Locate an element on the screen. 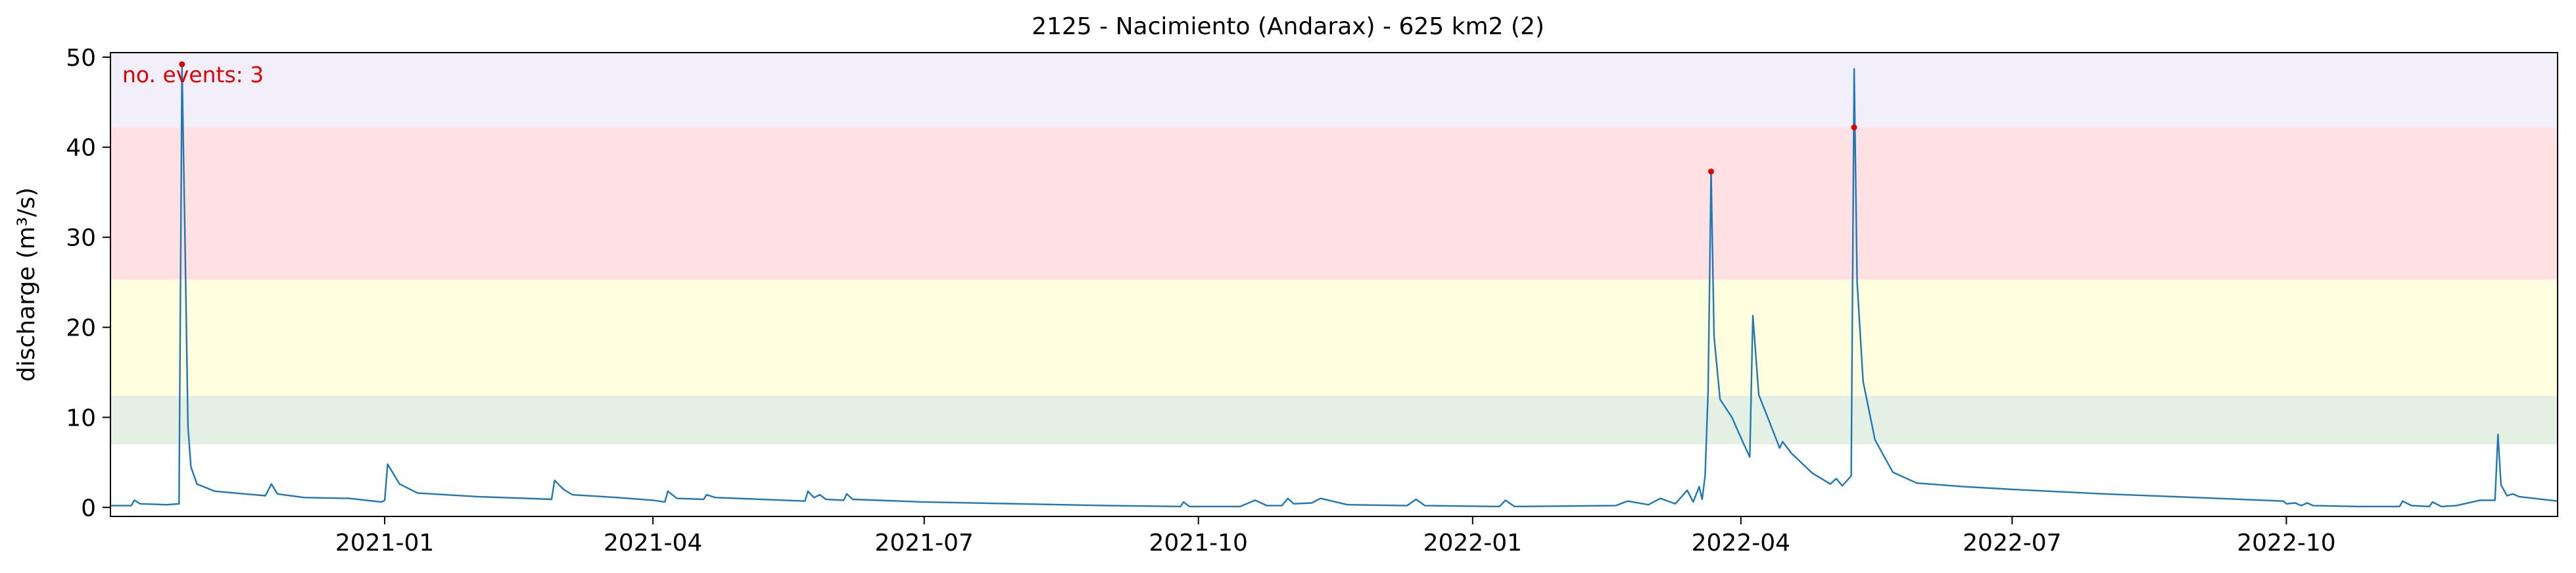 The height and width of the screenshot is (573, 2576). y-tick-label-0: 0 is located at coordinates (88, 508).